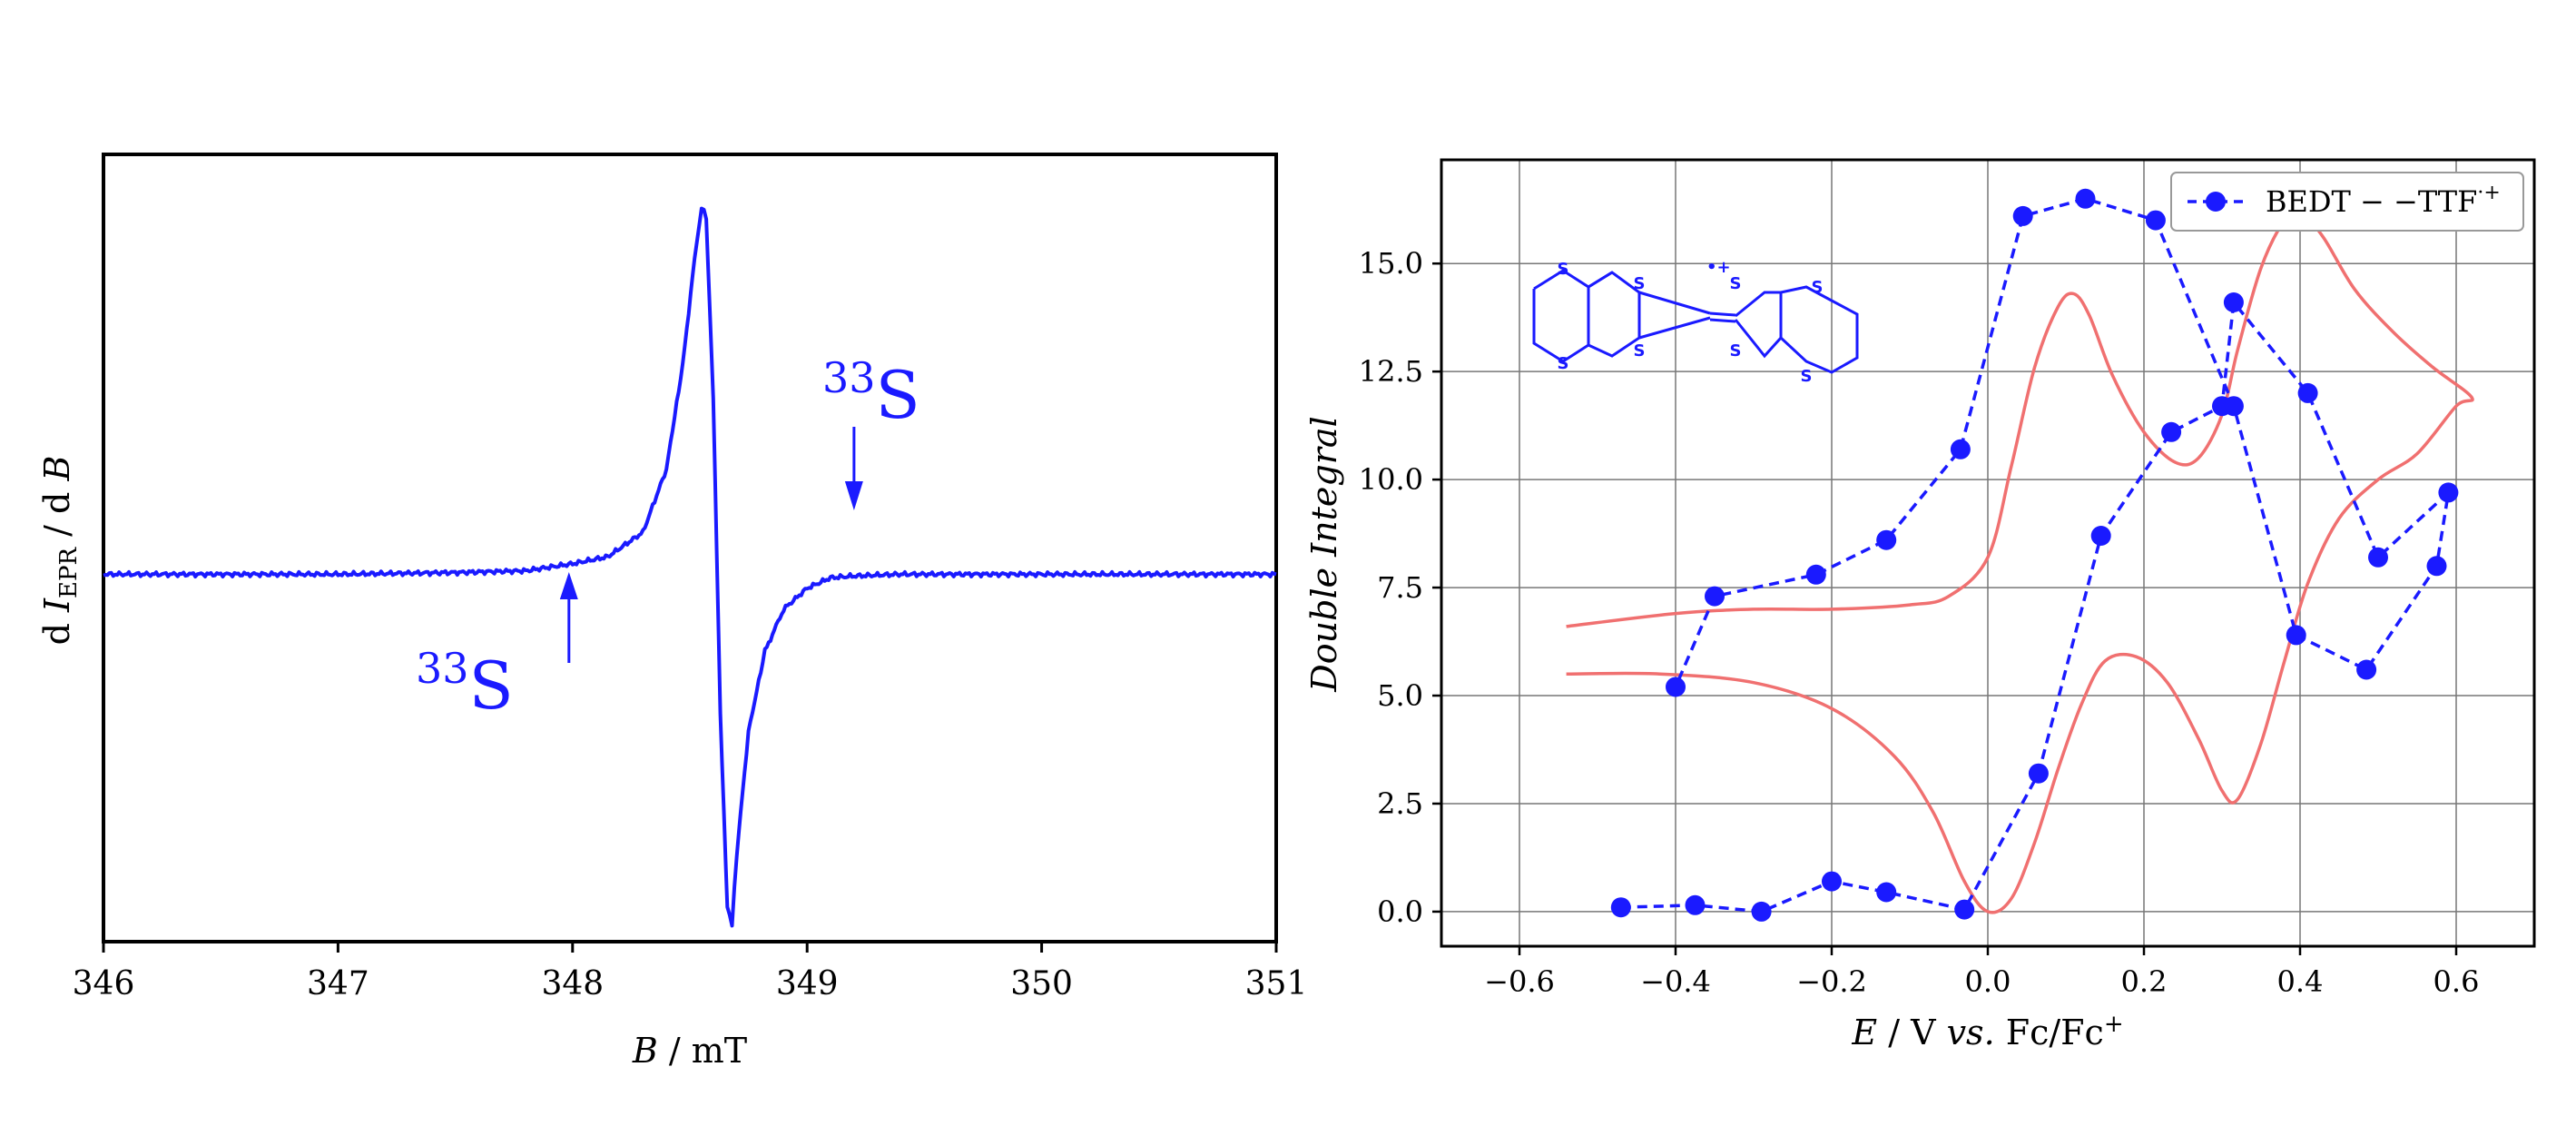 Image resolution: width=2576 pixels, height=1136 pixels. What do you see at coordinates (1391, 372) in the screenshot?
I see `cv-y-tick-label: 12.5` at bounding box center [1391, 372].